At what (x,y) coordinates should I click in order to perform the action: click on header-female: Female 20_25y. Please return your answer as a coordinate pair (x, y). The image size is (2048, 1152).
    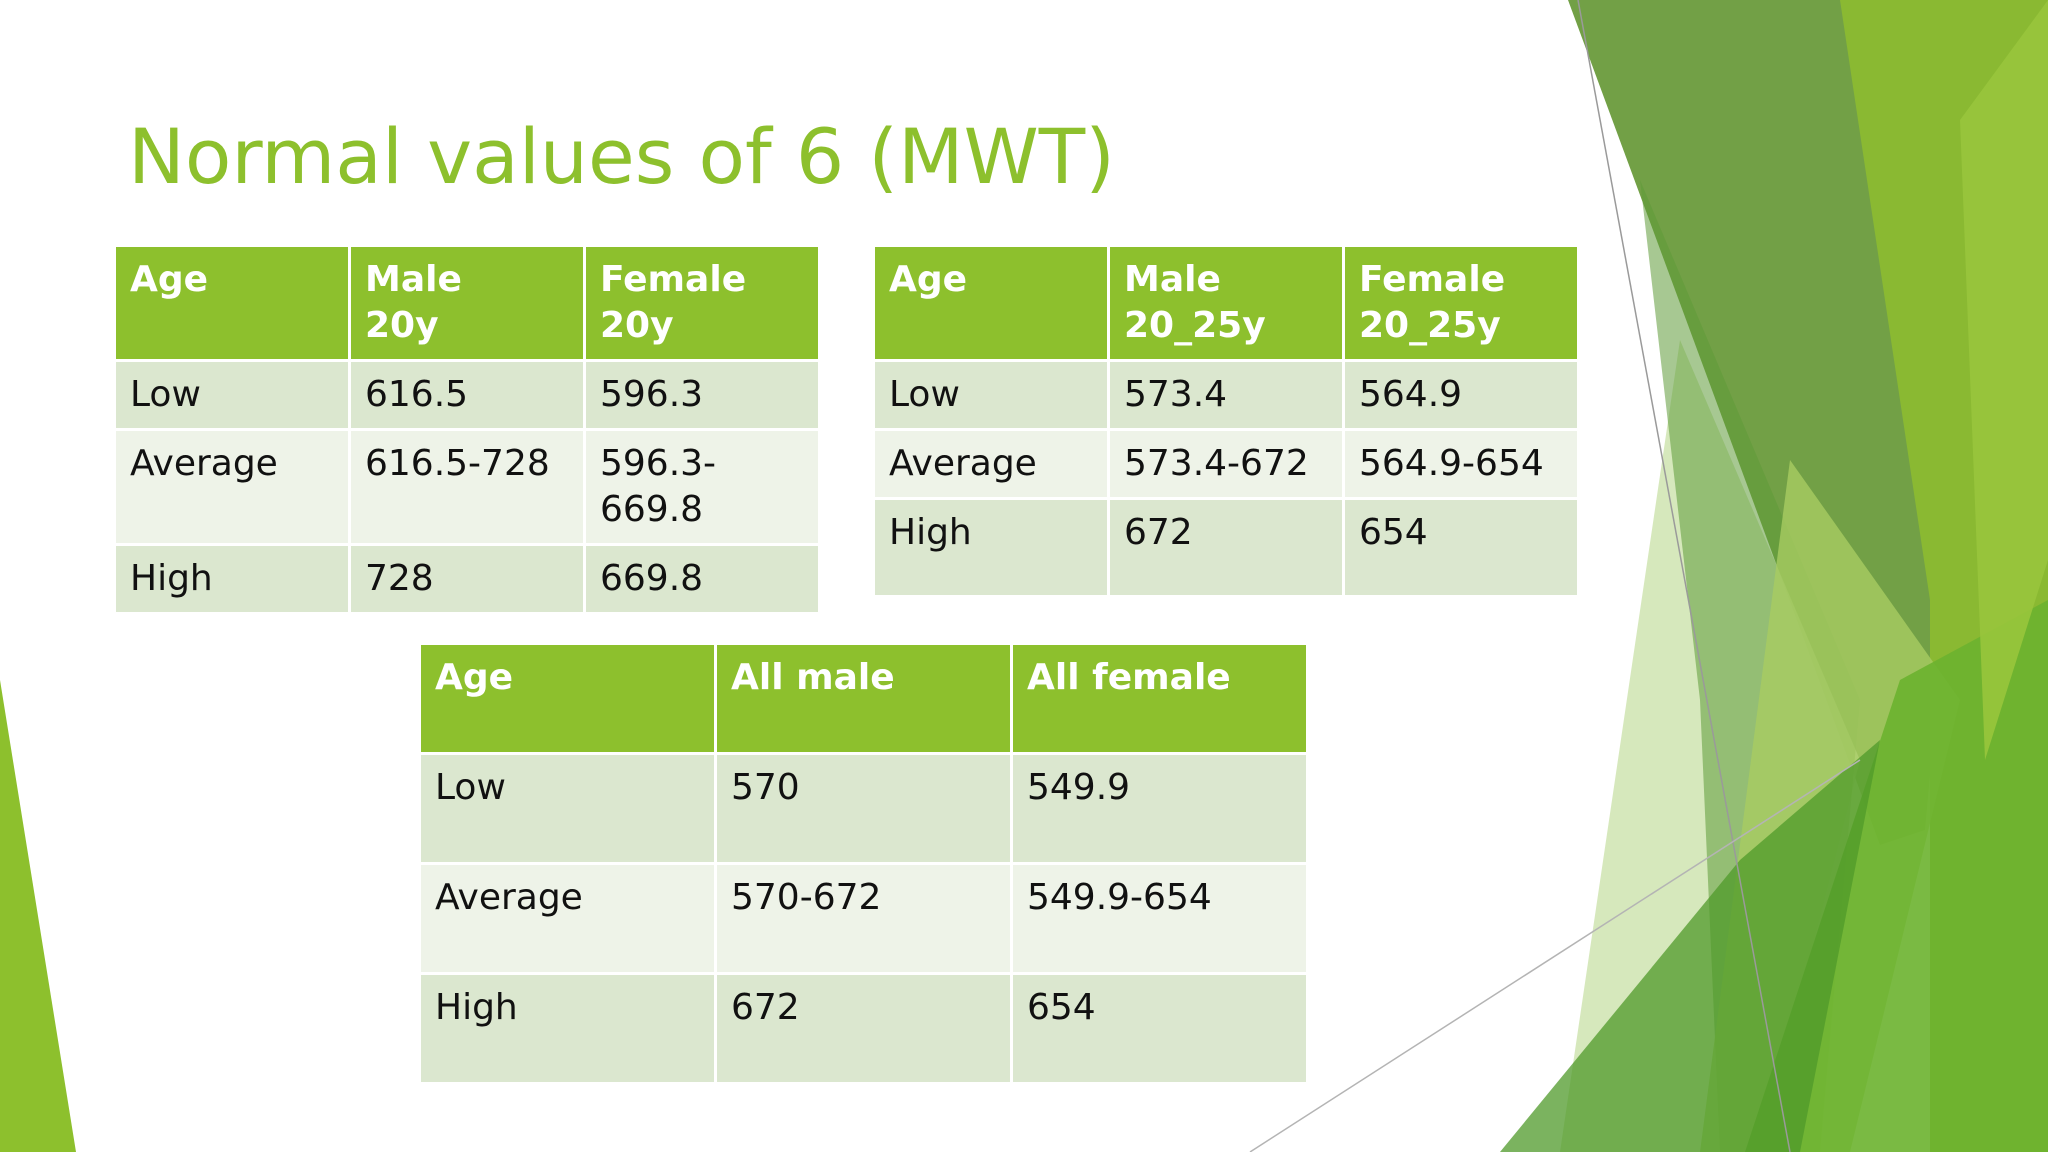
    Looking at the image, I should click on (1461, 303).